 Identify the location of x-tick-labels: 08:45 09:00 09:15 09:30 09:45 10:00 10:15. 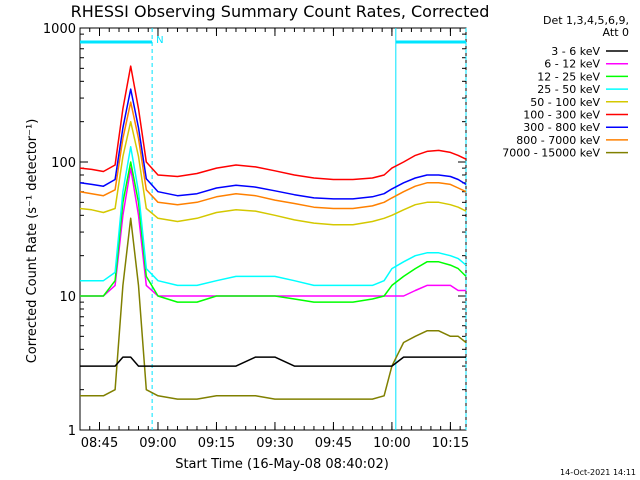
(275, 443).